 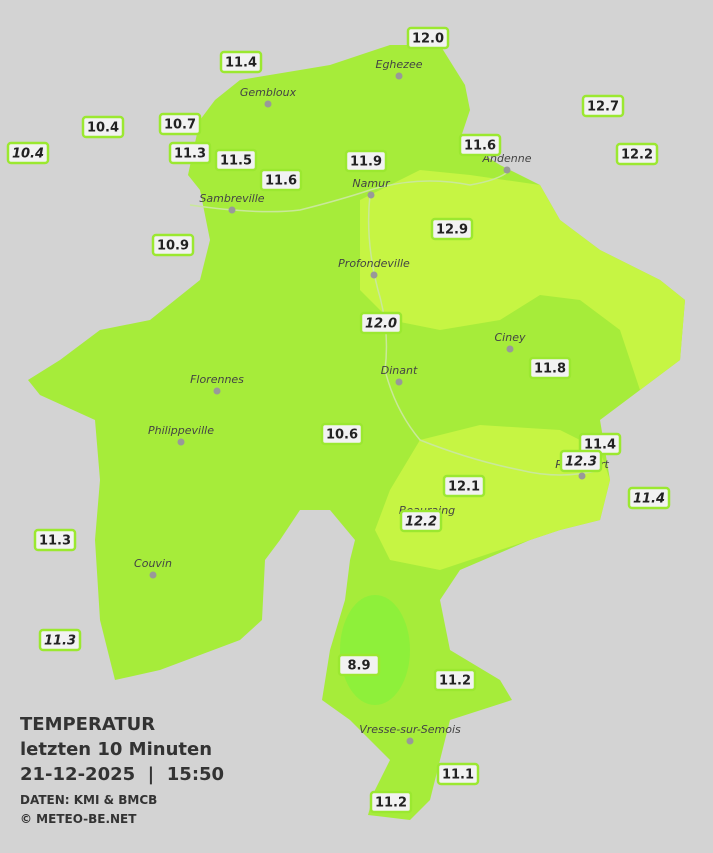 What do you see at coordinates (374, 263) in the screenshot?
I see `city-name: Profondeville` at bounding box center [374, 263].